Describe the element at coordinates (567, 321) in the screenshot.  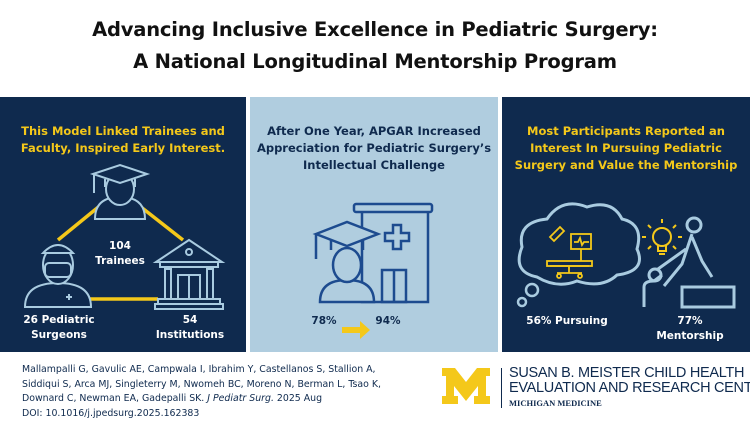
I see `pursuing-percent: 56% Pursuing` at that location.